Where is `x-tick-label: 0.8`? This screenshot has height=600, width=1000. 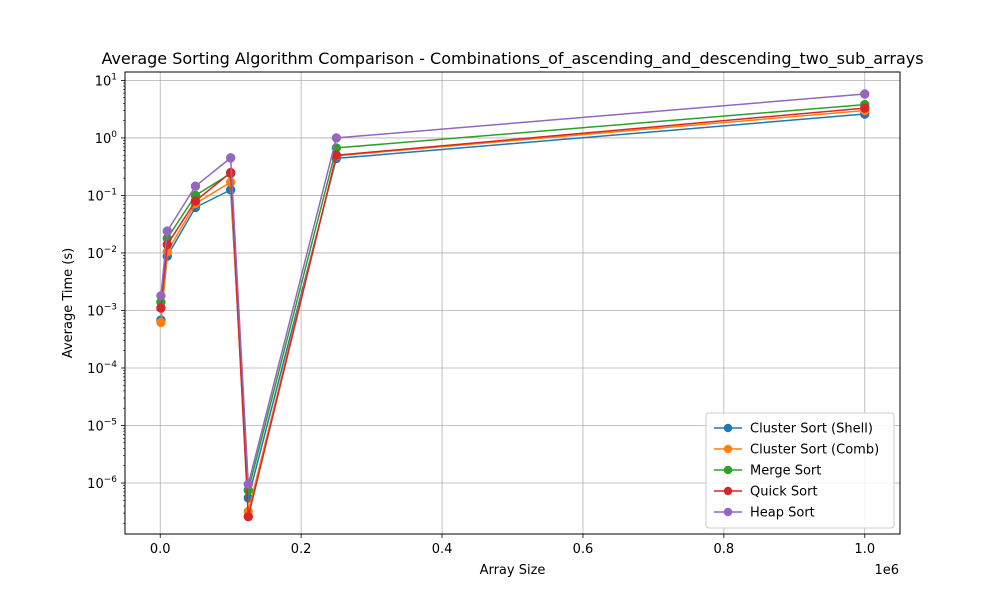
x-tick-label: 0.8 is located at coordinates (724, 549).